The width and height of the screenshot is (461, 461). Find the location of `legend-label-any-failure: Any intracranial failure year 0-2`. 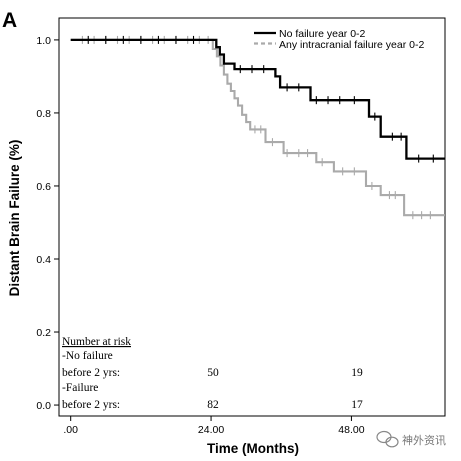

legend-label-any-failure: Any intracranial failure year 0-2 is located at coordinates (351, 45).